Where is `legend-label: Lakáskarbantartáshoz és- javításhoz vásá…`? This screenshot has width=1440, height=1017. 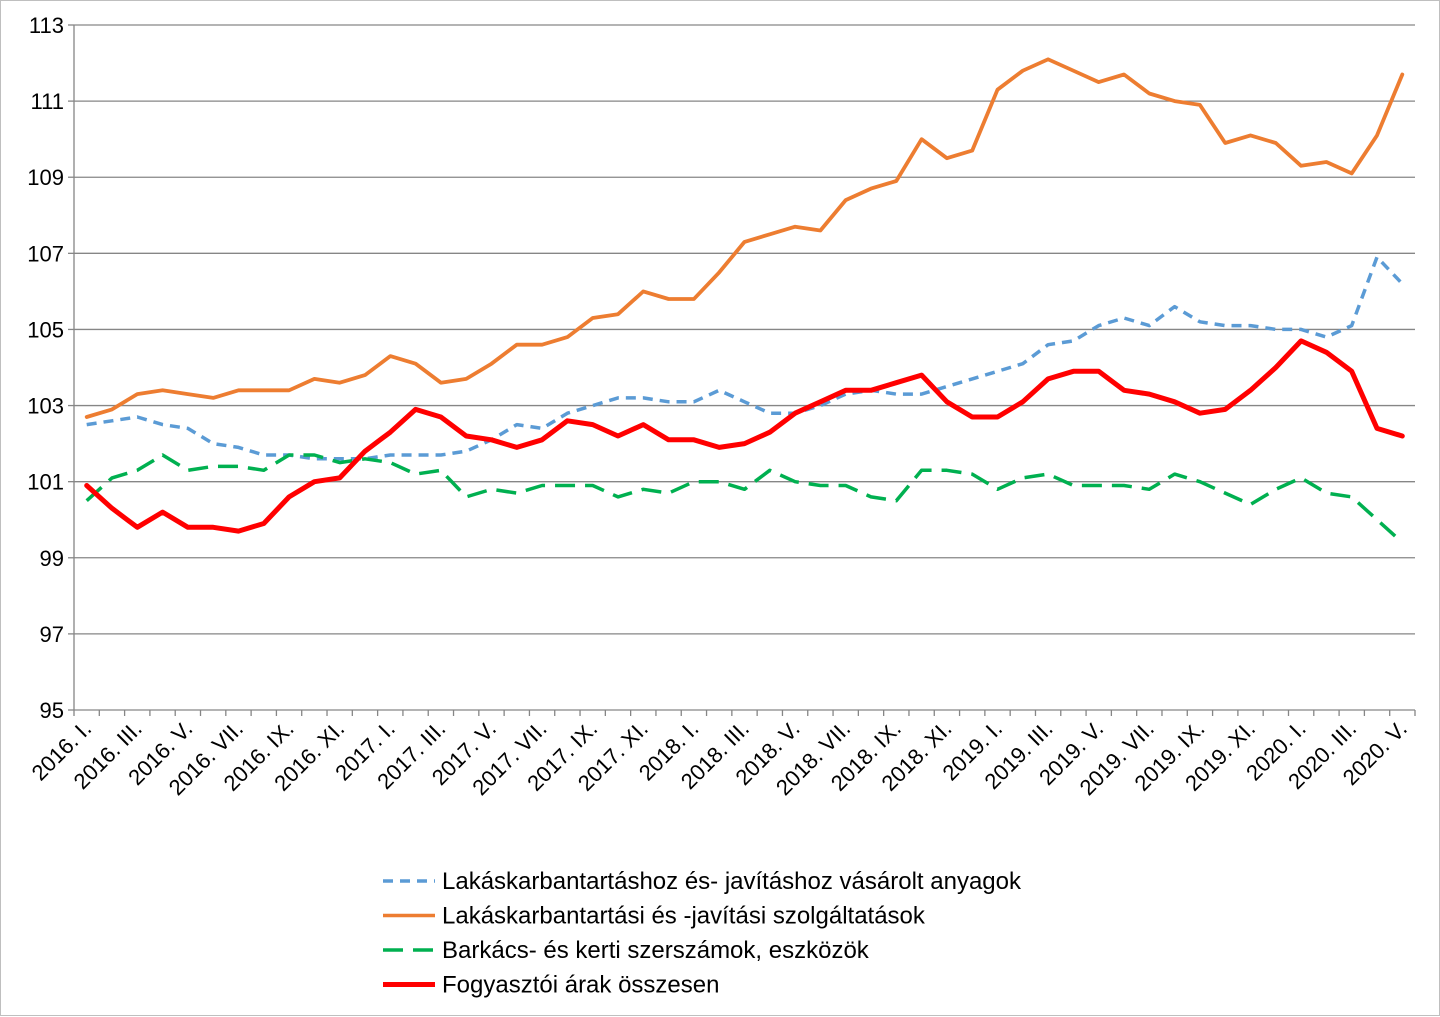
legend-label: Lakáskarbantartáshoz és- javításhoz vásá… is located at coordinates (732, 881).